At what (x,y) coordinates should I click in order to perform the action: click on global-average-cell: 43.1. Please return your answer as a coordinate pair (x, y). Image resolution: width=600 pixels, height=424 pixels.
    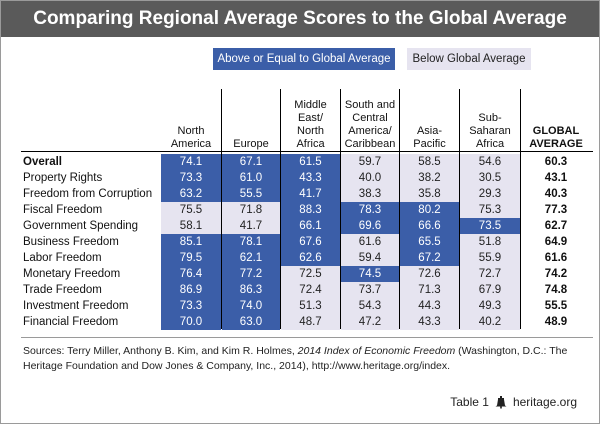
    Looking at the image, I should click on (556, 178).